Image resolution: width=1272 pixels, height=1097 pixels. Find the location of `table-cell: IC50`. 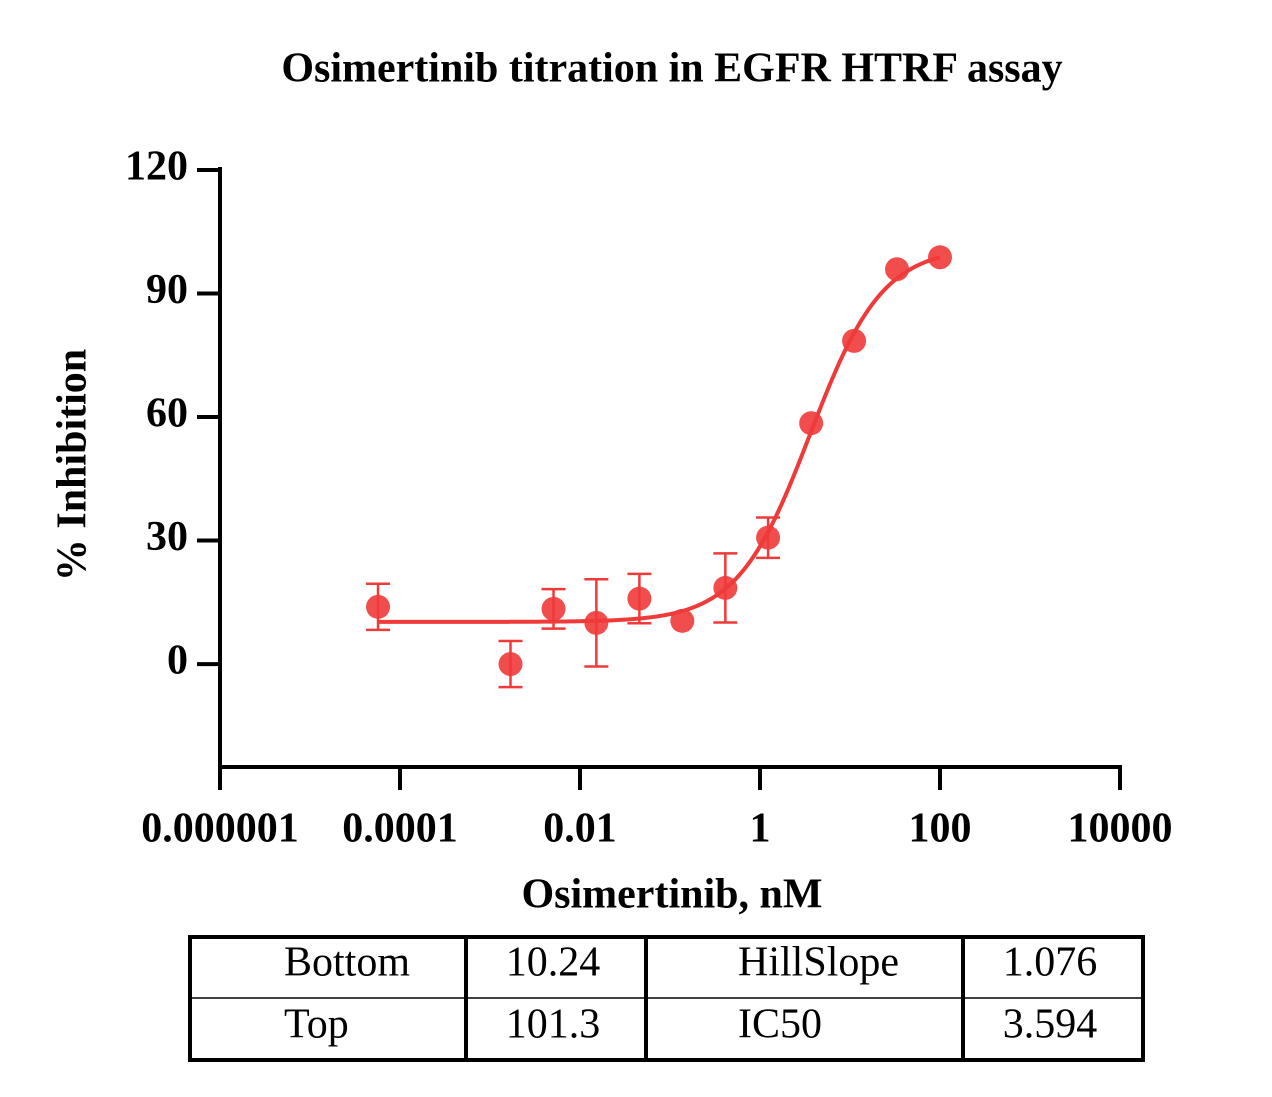

table-cell: IC50 is located at coordinates (780, 1025).